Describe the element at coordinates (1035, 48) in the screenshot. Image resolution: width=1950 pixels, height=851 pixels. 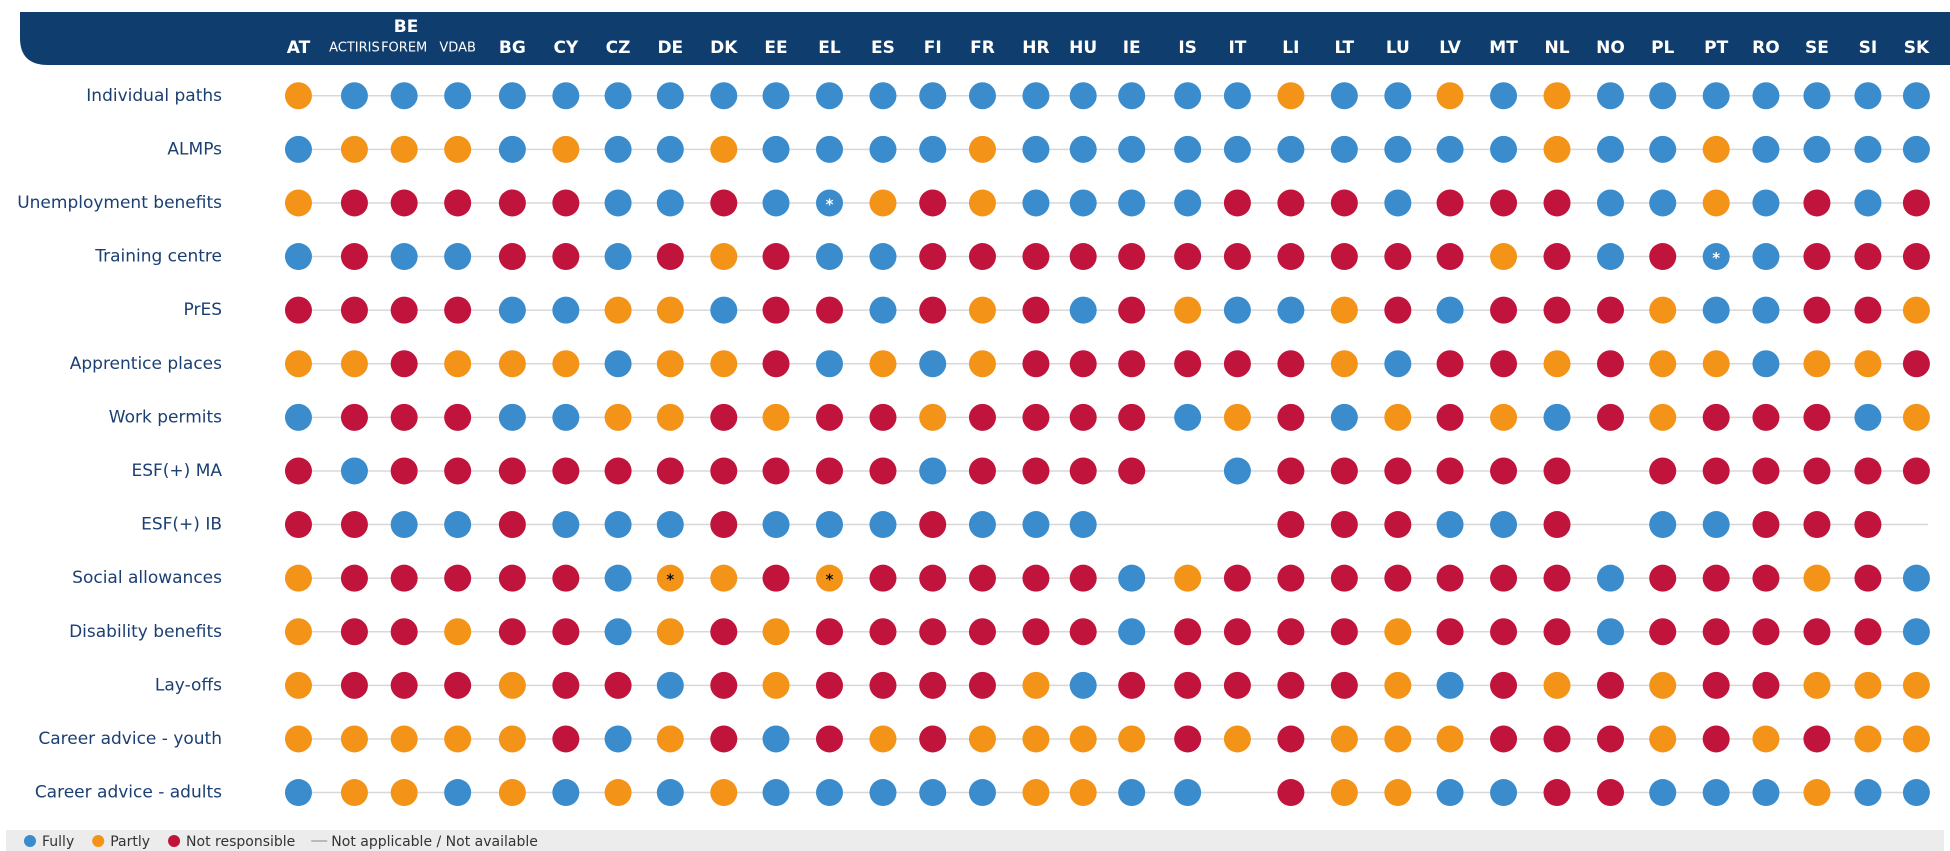
I see `column-header: HR` at that location.